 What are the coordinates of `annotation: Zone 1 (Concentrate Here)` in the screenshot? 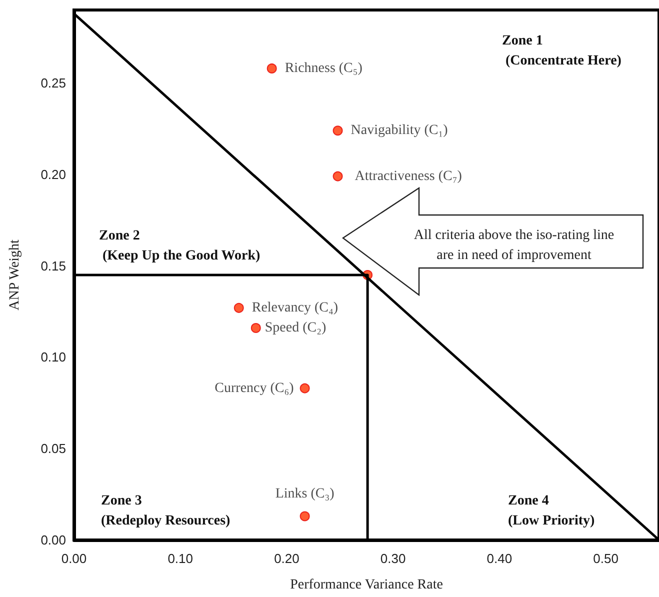 It's located at (562, 51).